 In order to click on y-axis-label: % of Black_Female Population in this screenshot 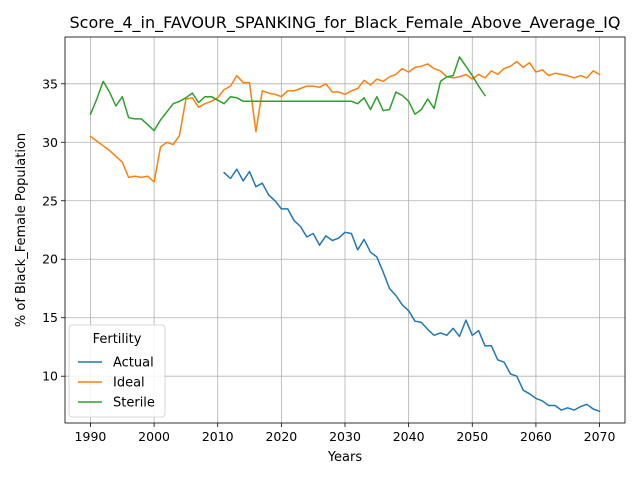, I will do `click(21, 230)`.